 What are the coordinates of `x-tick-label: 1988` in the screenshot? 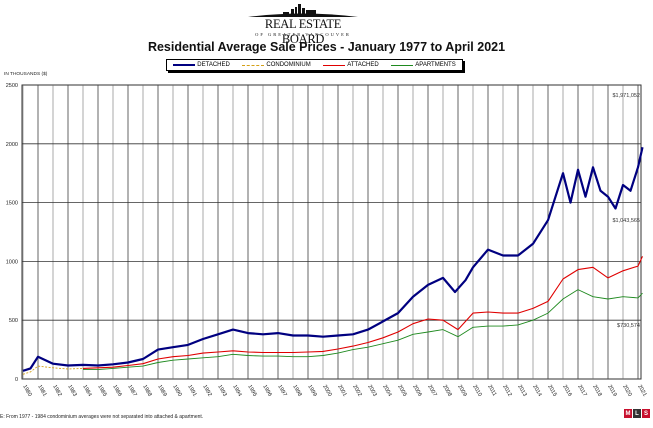 It's located at (146, 391).